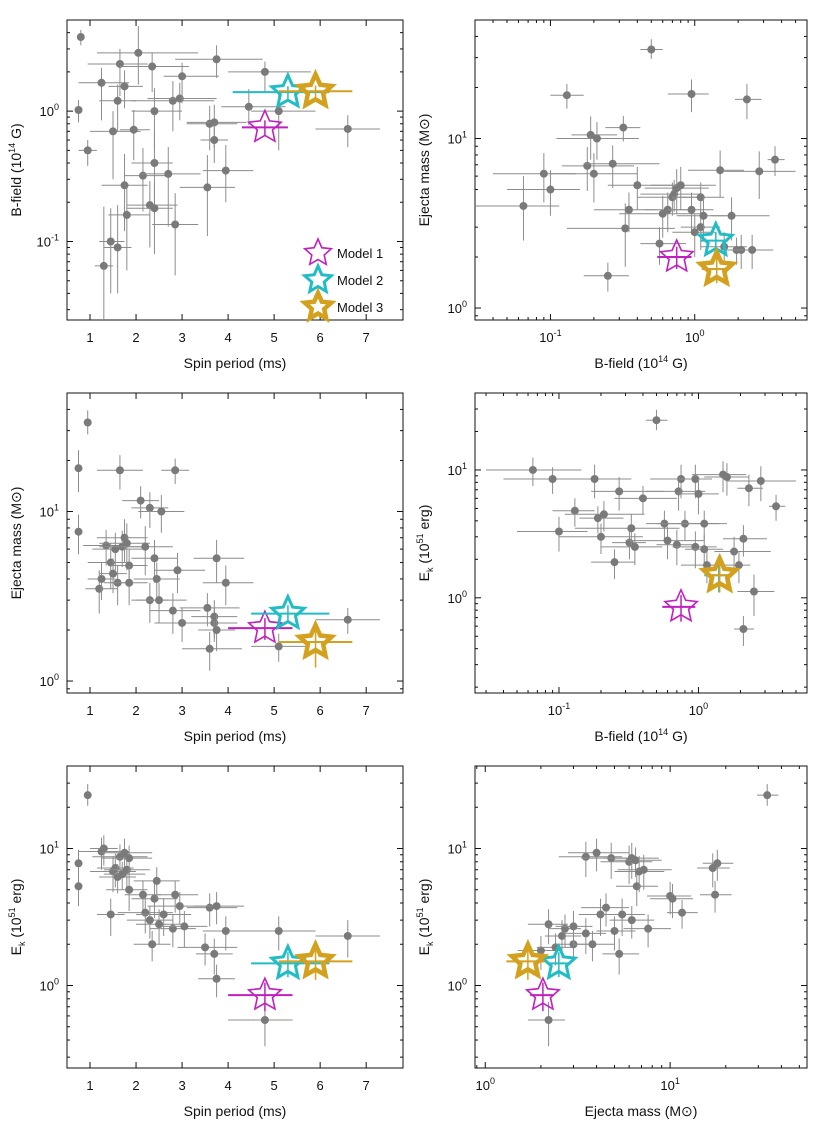  I want to click on legend: Model 1 Model 2 Model 3, so click(341, 280).